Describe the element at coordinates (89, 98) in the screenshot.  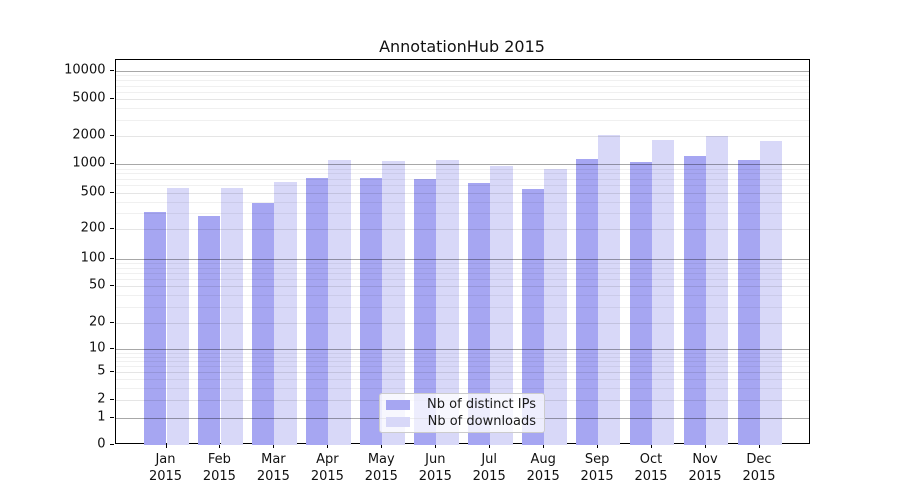
I see `y-tick-label: 5000` at that location.